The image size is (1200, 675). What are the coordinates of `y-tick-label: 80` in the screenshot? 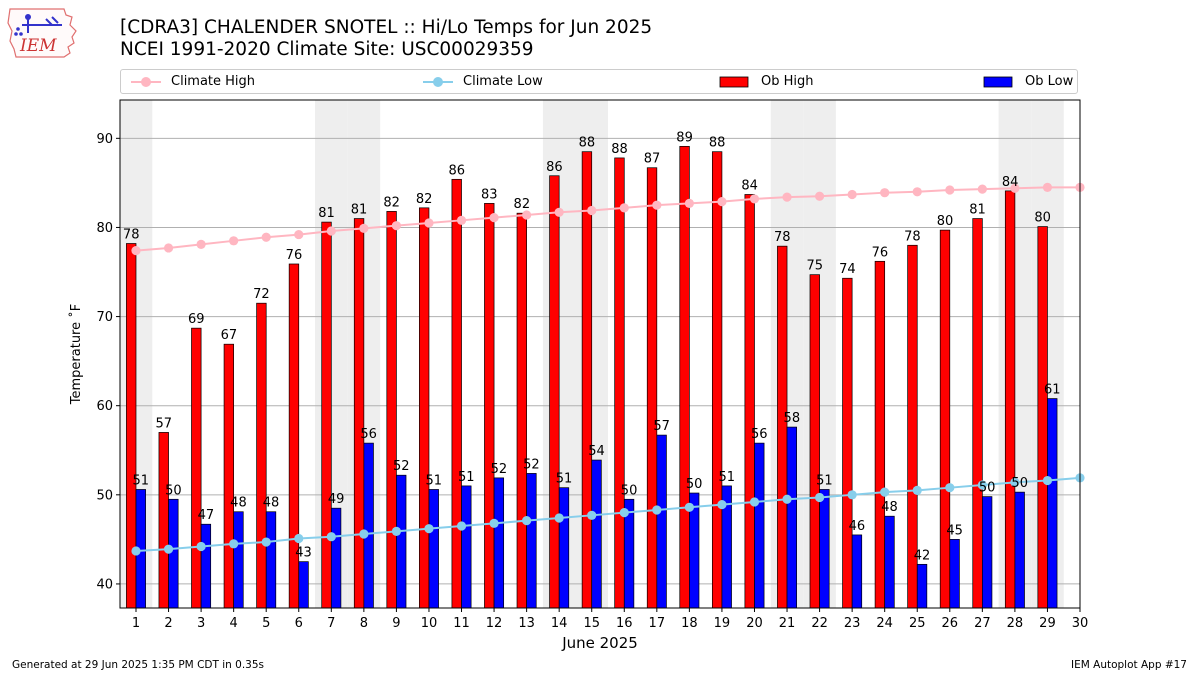 It's located at (104, 228).